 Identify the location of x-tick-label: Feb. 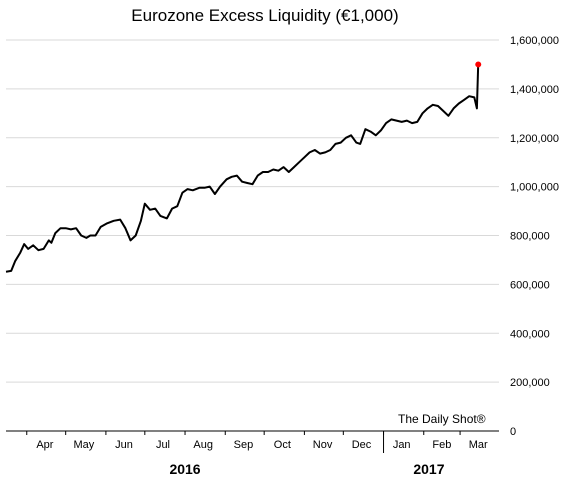
(441, 445).